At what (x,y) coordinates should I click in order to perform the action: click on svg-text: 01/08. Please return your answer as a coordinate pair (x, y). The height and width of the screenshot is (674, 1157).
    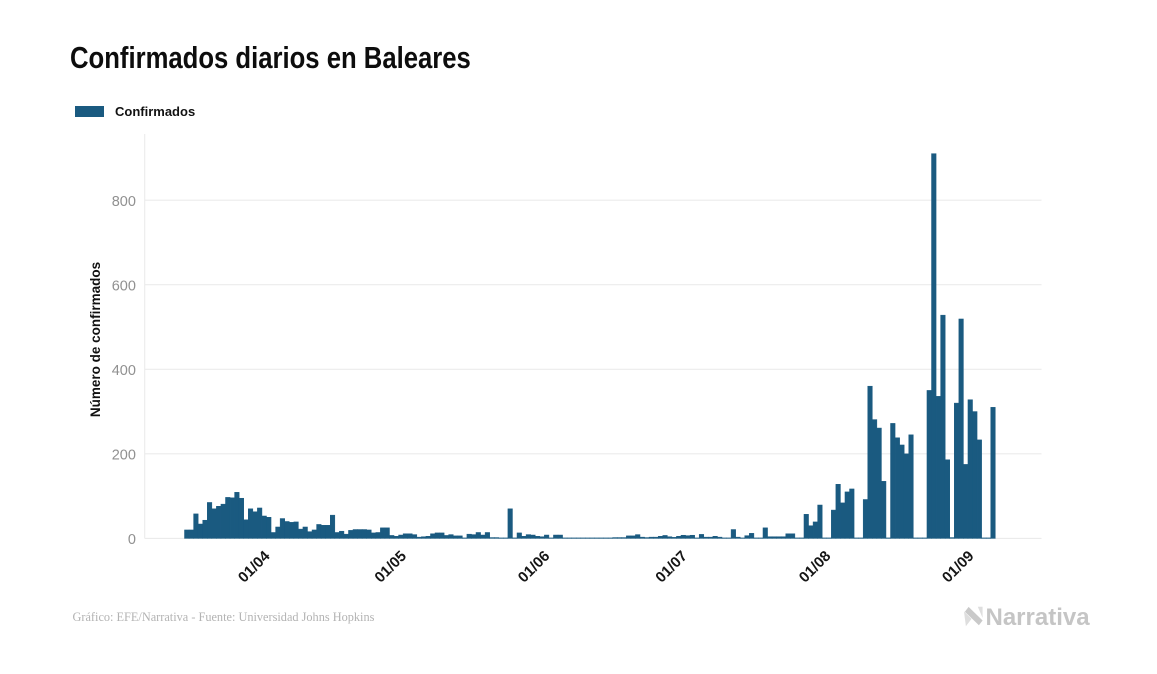
    Looking at the image, I should click on (815, 567).